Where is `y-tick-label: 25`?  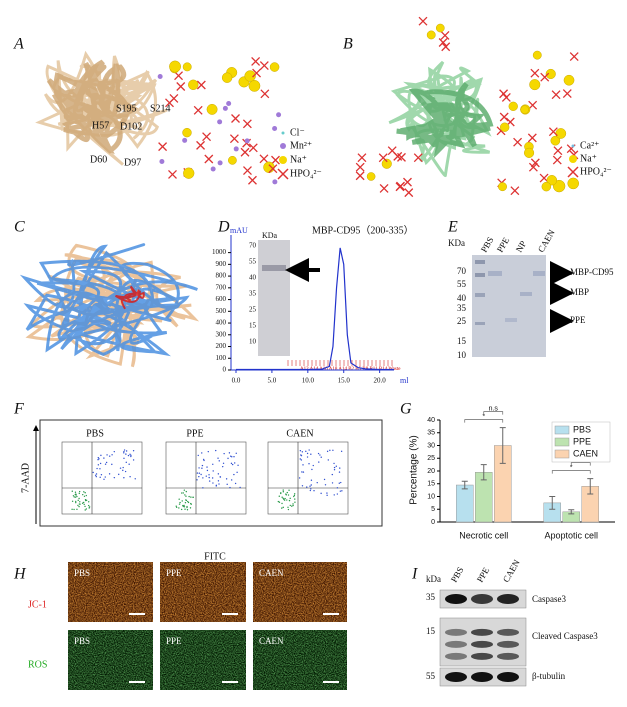 y-tick-label: 25 is located at coordinates (431, 458).